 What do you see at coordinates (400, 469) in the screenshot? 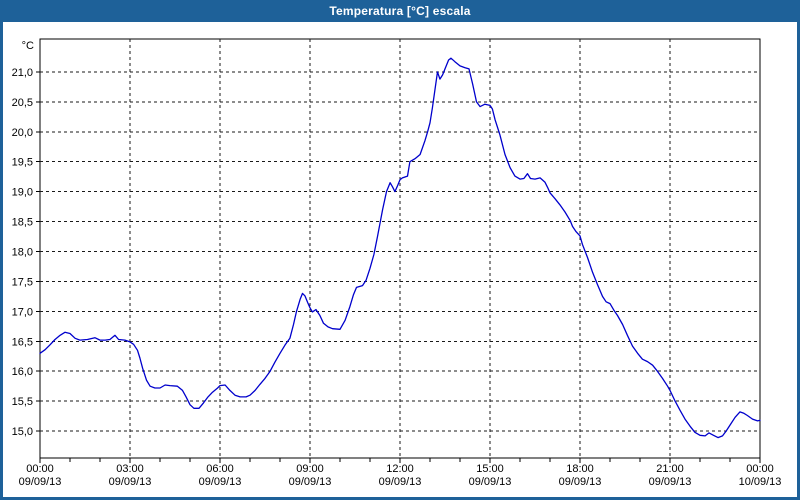
I see `x-tick-time-label: 12:00` at bounding box center [400, 469].